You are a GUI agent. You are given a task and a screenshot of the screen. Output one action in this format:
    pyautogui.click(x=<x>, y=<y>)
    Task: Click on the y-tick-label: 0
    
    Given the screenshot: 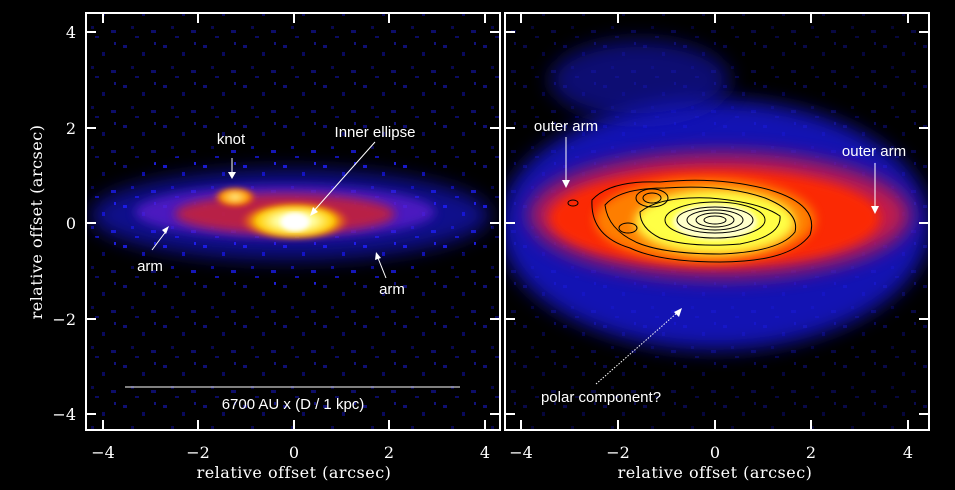 What is the action you would take?
    pyautogui.click(x=71, y=223)
    